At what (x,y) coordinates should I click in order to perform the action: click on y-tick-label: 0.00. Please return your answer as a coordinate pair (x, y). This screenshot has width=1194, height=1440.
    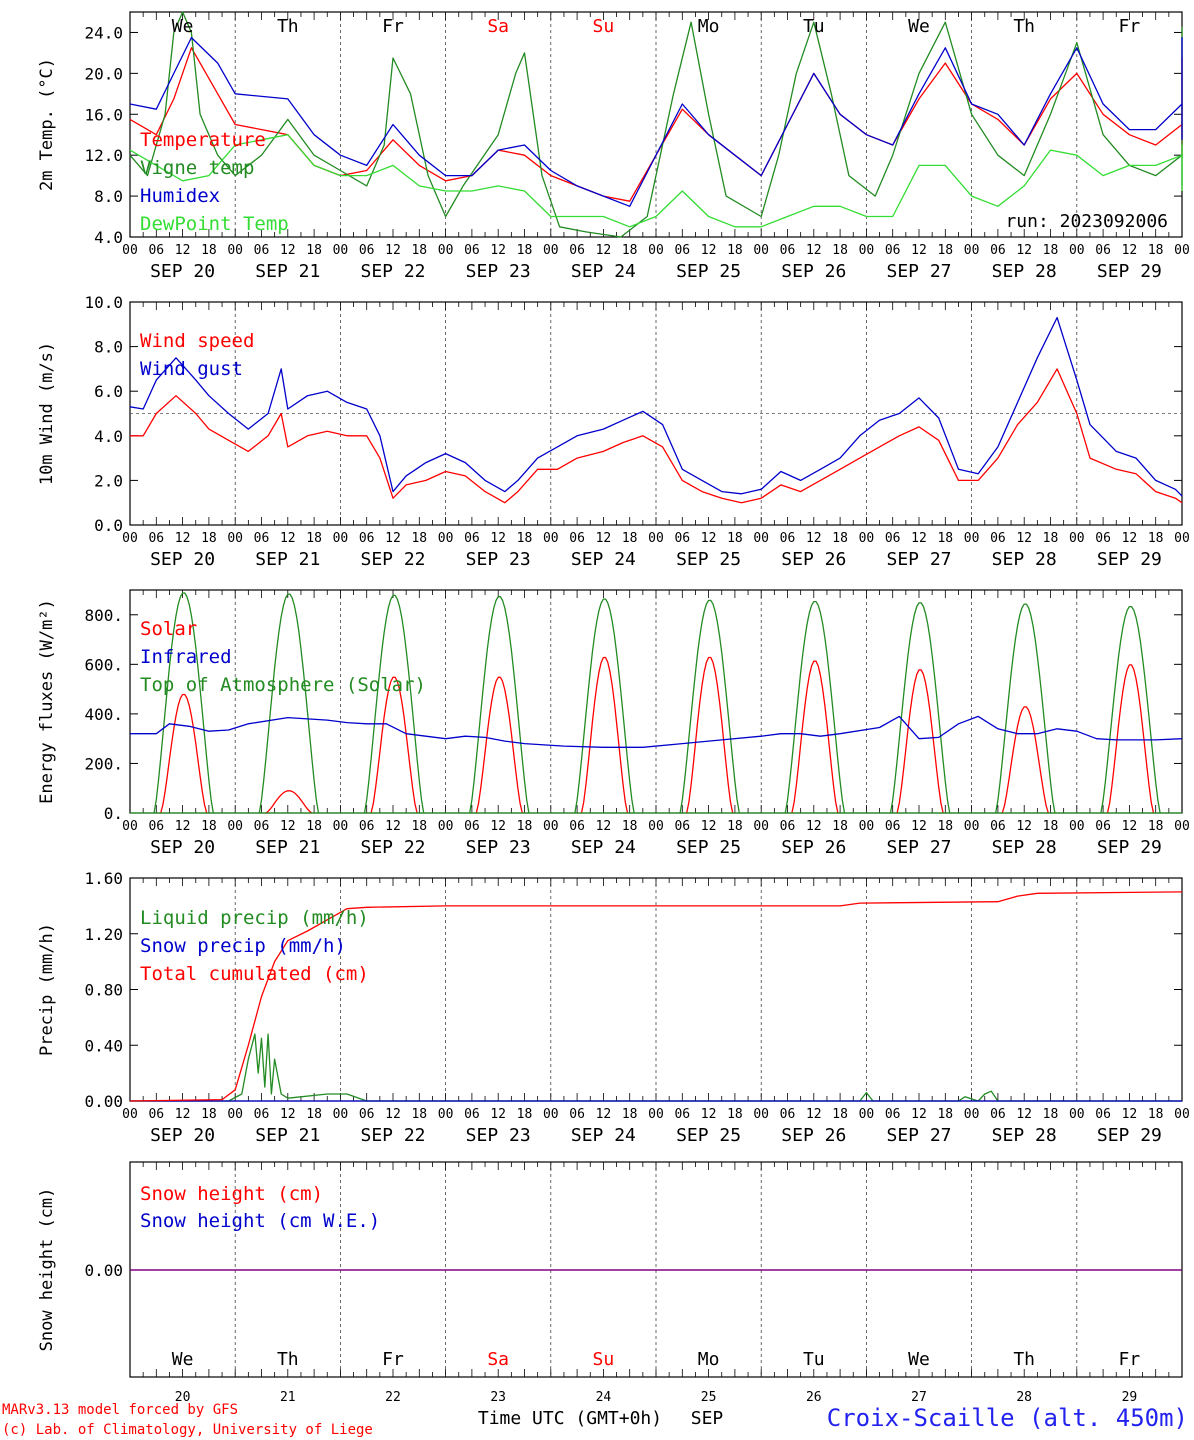
    Looking at the image, I should click on (103, 1101).